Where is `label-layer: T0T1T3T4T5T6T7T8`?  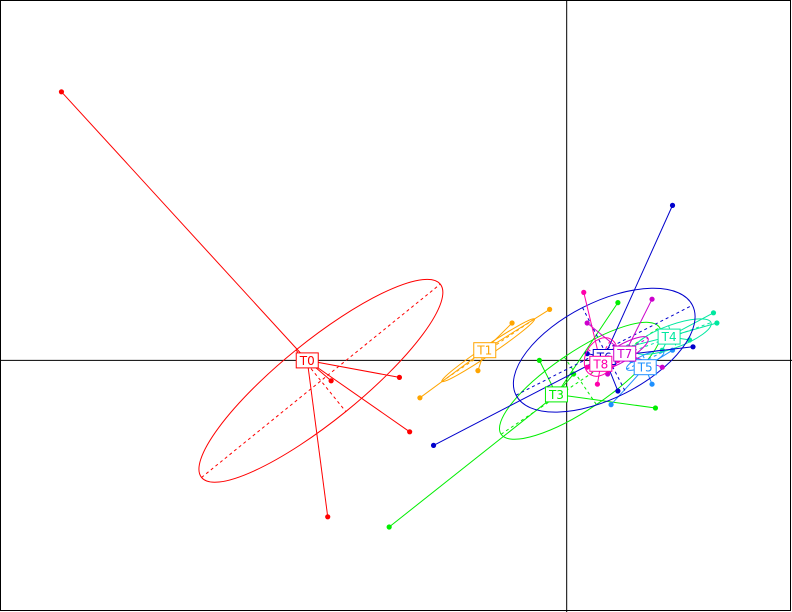
label-layer: T0T1T3T4T5T6T7T8 is located at coordinates (488, 365).